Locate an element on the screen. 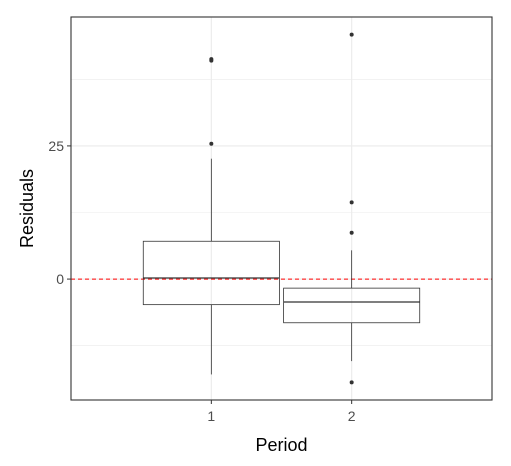 The image size is (511, 466). y-axis-title: Residuals is located at coordinates (27, 208).